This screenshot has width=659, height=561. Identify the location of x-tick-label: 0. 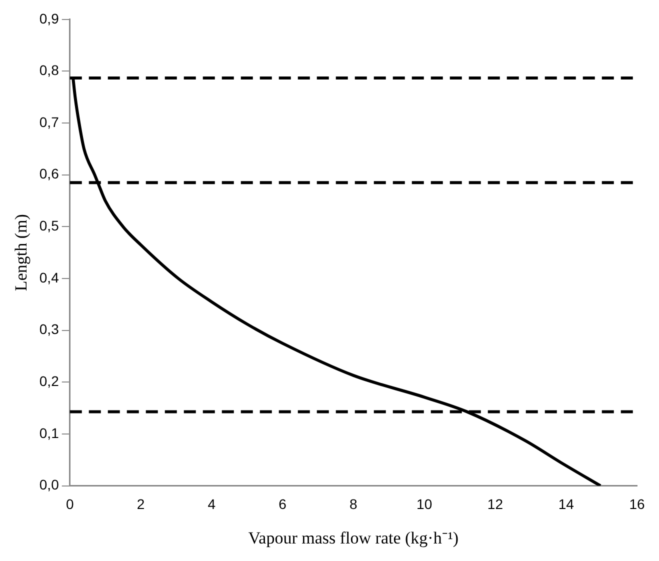
(70, 504).